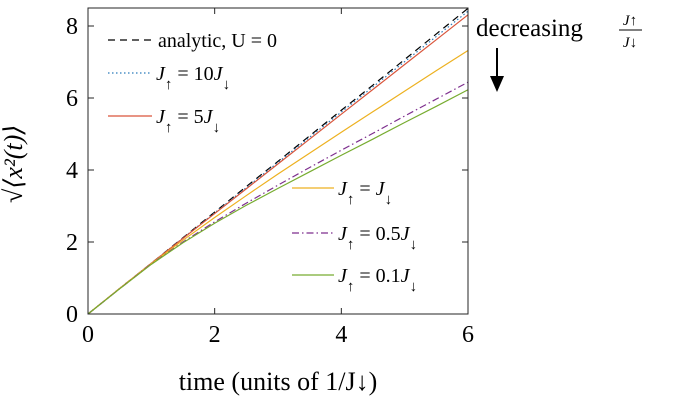 This screenshot has height=399, width=689. I want to click on legend-01j-part-c: = 0.1, so click(377, 276).